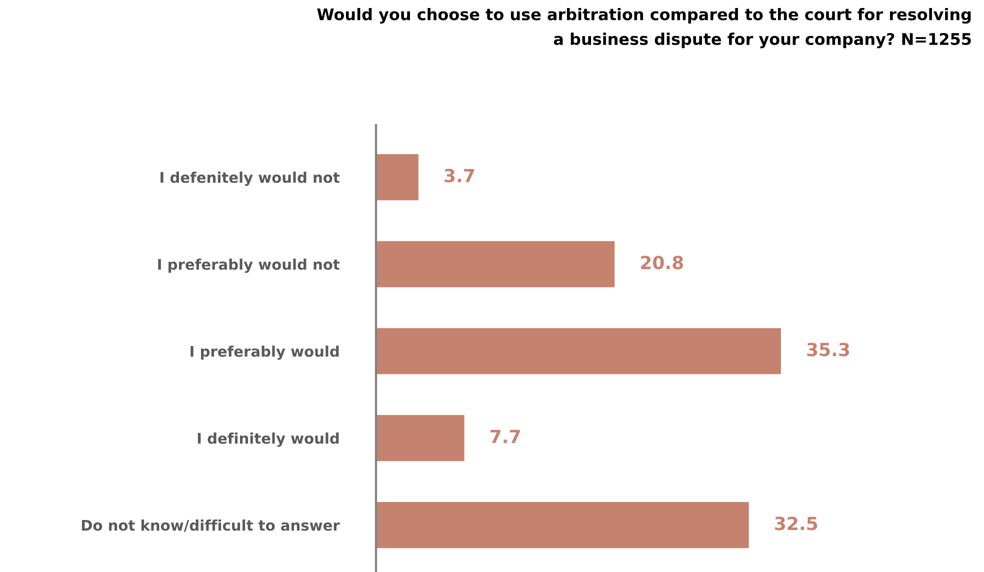  I want to click on y-tick-label: I preferably would not, so click(249, 265).